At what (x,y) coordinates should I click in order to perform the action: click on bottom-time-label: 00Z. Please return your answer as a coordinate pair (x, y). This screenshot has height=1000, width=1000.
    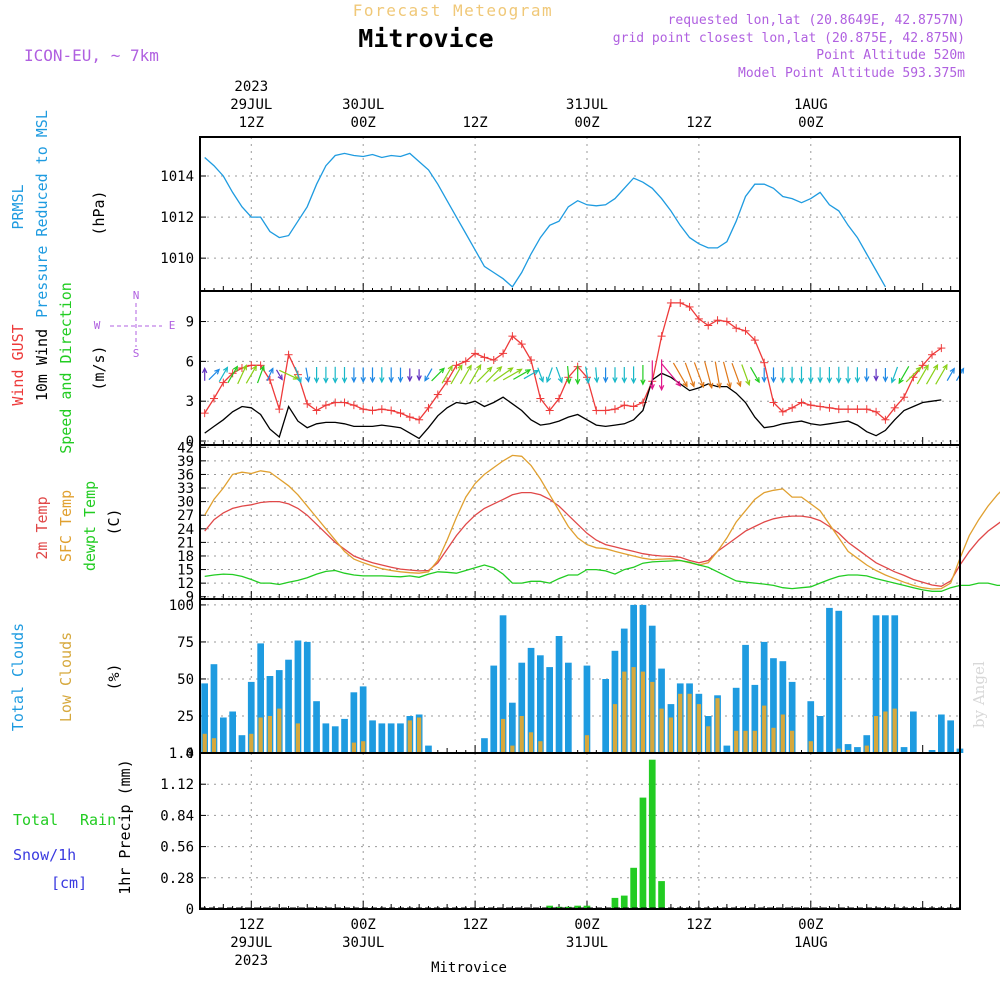
    Looking at the image, I should click on (363, 925).